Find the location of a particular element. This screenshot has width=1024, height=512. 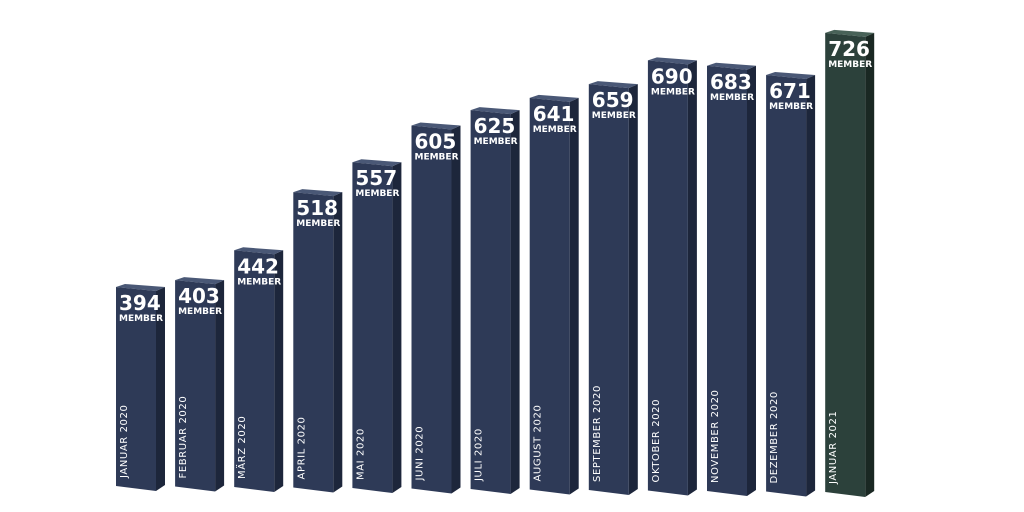

category-label: JUNI 2020 is located at coordinates (420, 454).